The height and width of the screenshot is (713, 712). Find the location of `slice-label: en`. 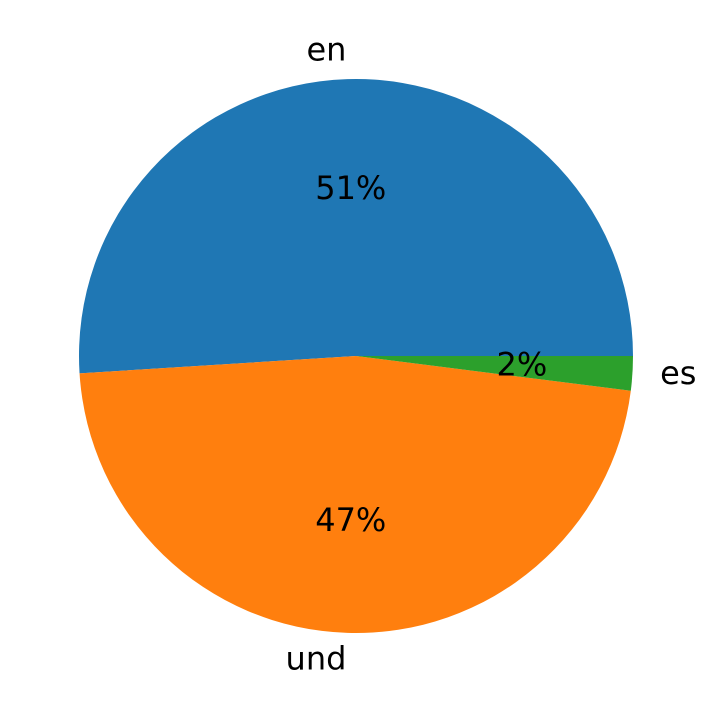

slice-label: en is located at coordinates (326, 49).